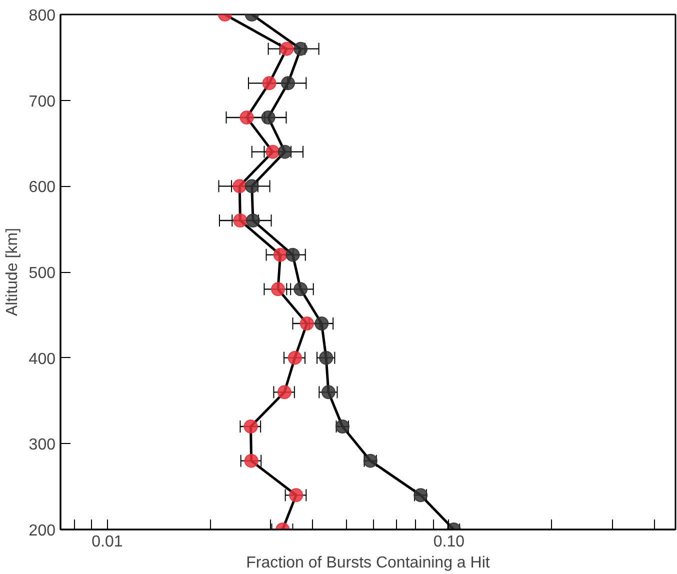 The height and width of the screenshot is (574, 677). I want to click on x-tick-label: 0.10, so click(449, 542).